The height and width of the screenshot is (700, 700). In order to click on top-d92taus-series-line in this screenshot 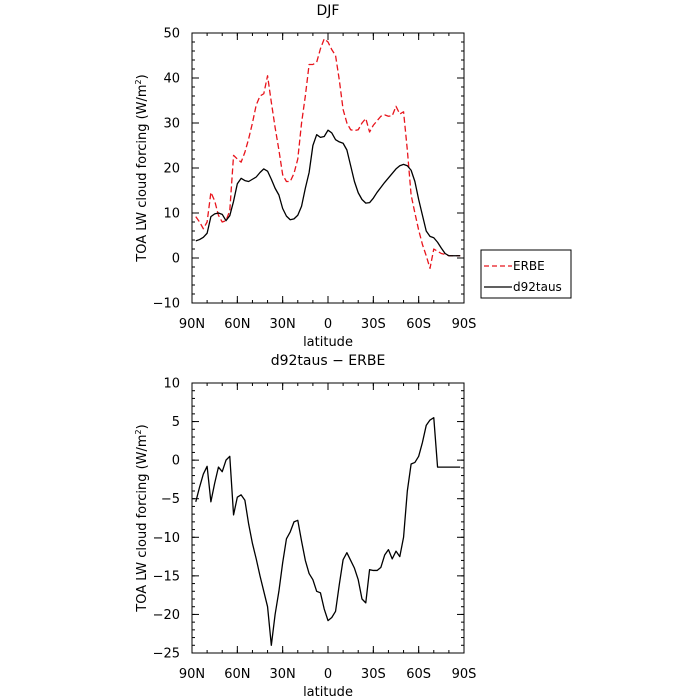, I will do `click(328, 193)`.